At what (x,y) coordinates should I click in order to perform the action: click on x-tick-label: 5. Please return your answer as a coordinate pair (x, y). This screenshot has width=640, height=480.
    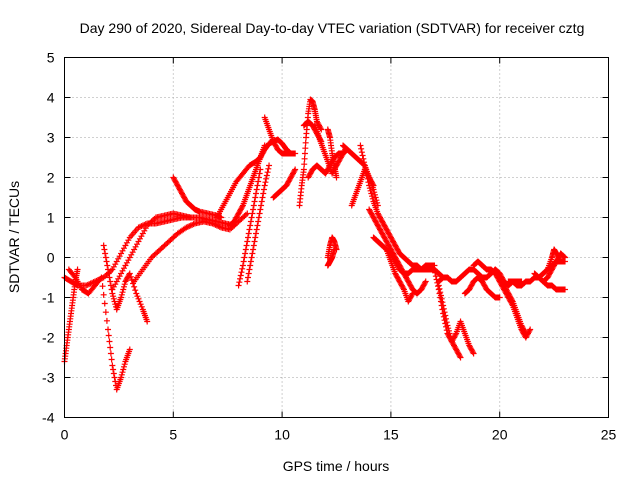
    Looking at the image, I should click on (173, 435).